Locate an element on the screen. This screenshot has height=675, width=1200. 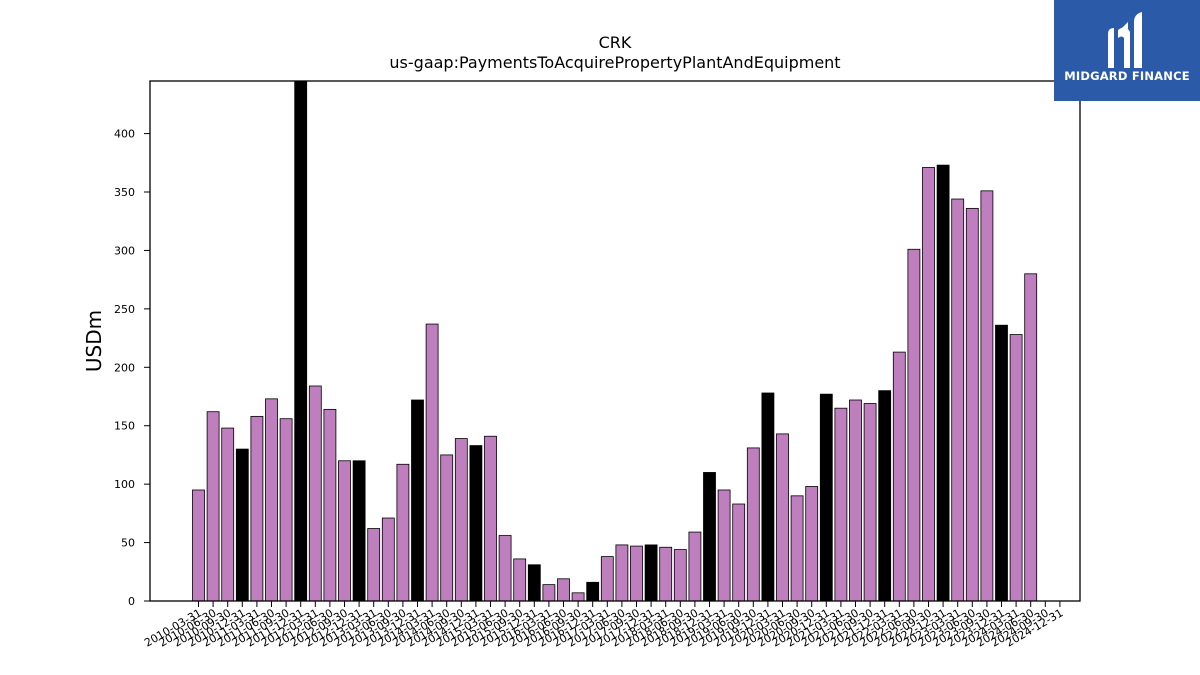
y-tick-label: 0 is located at coordinates (131, 601).